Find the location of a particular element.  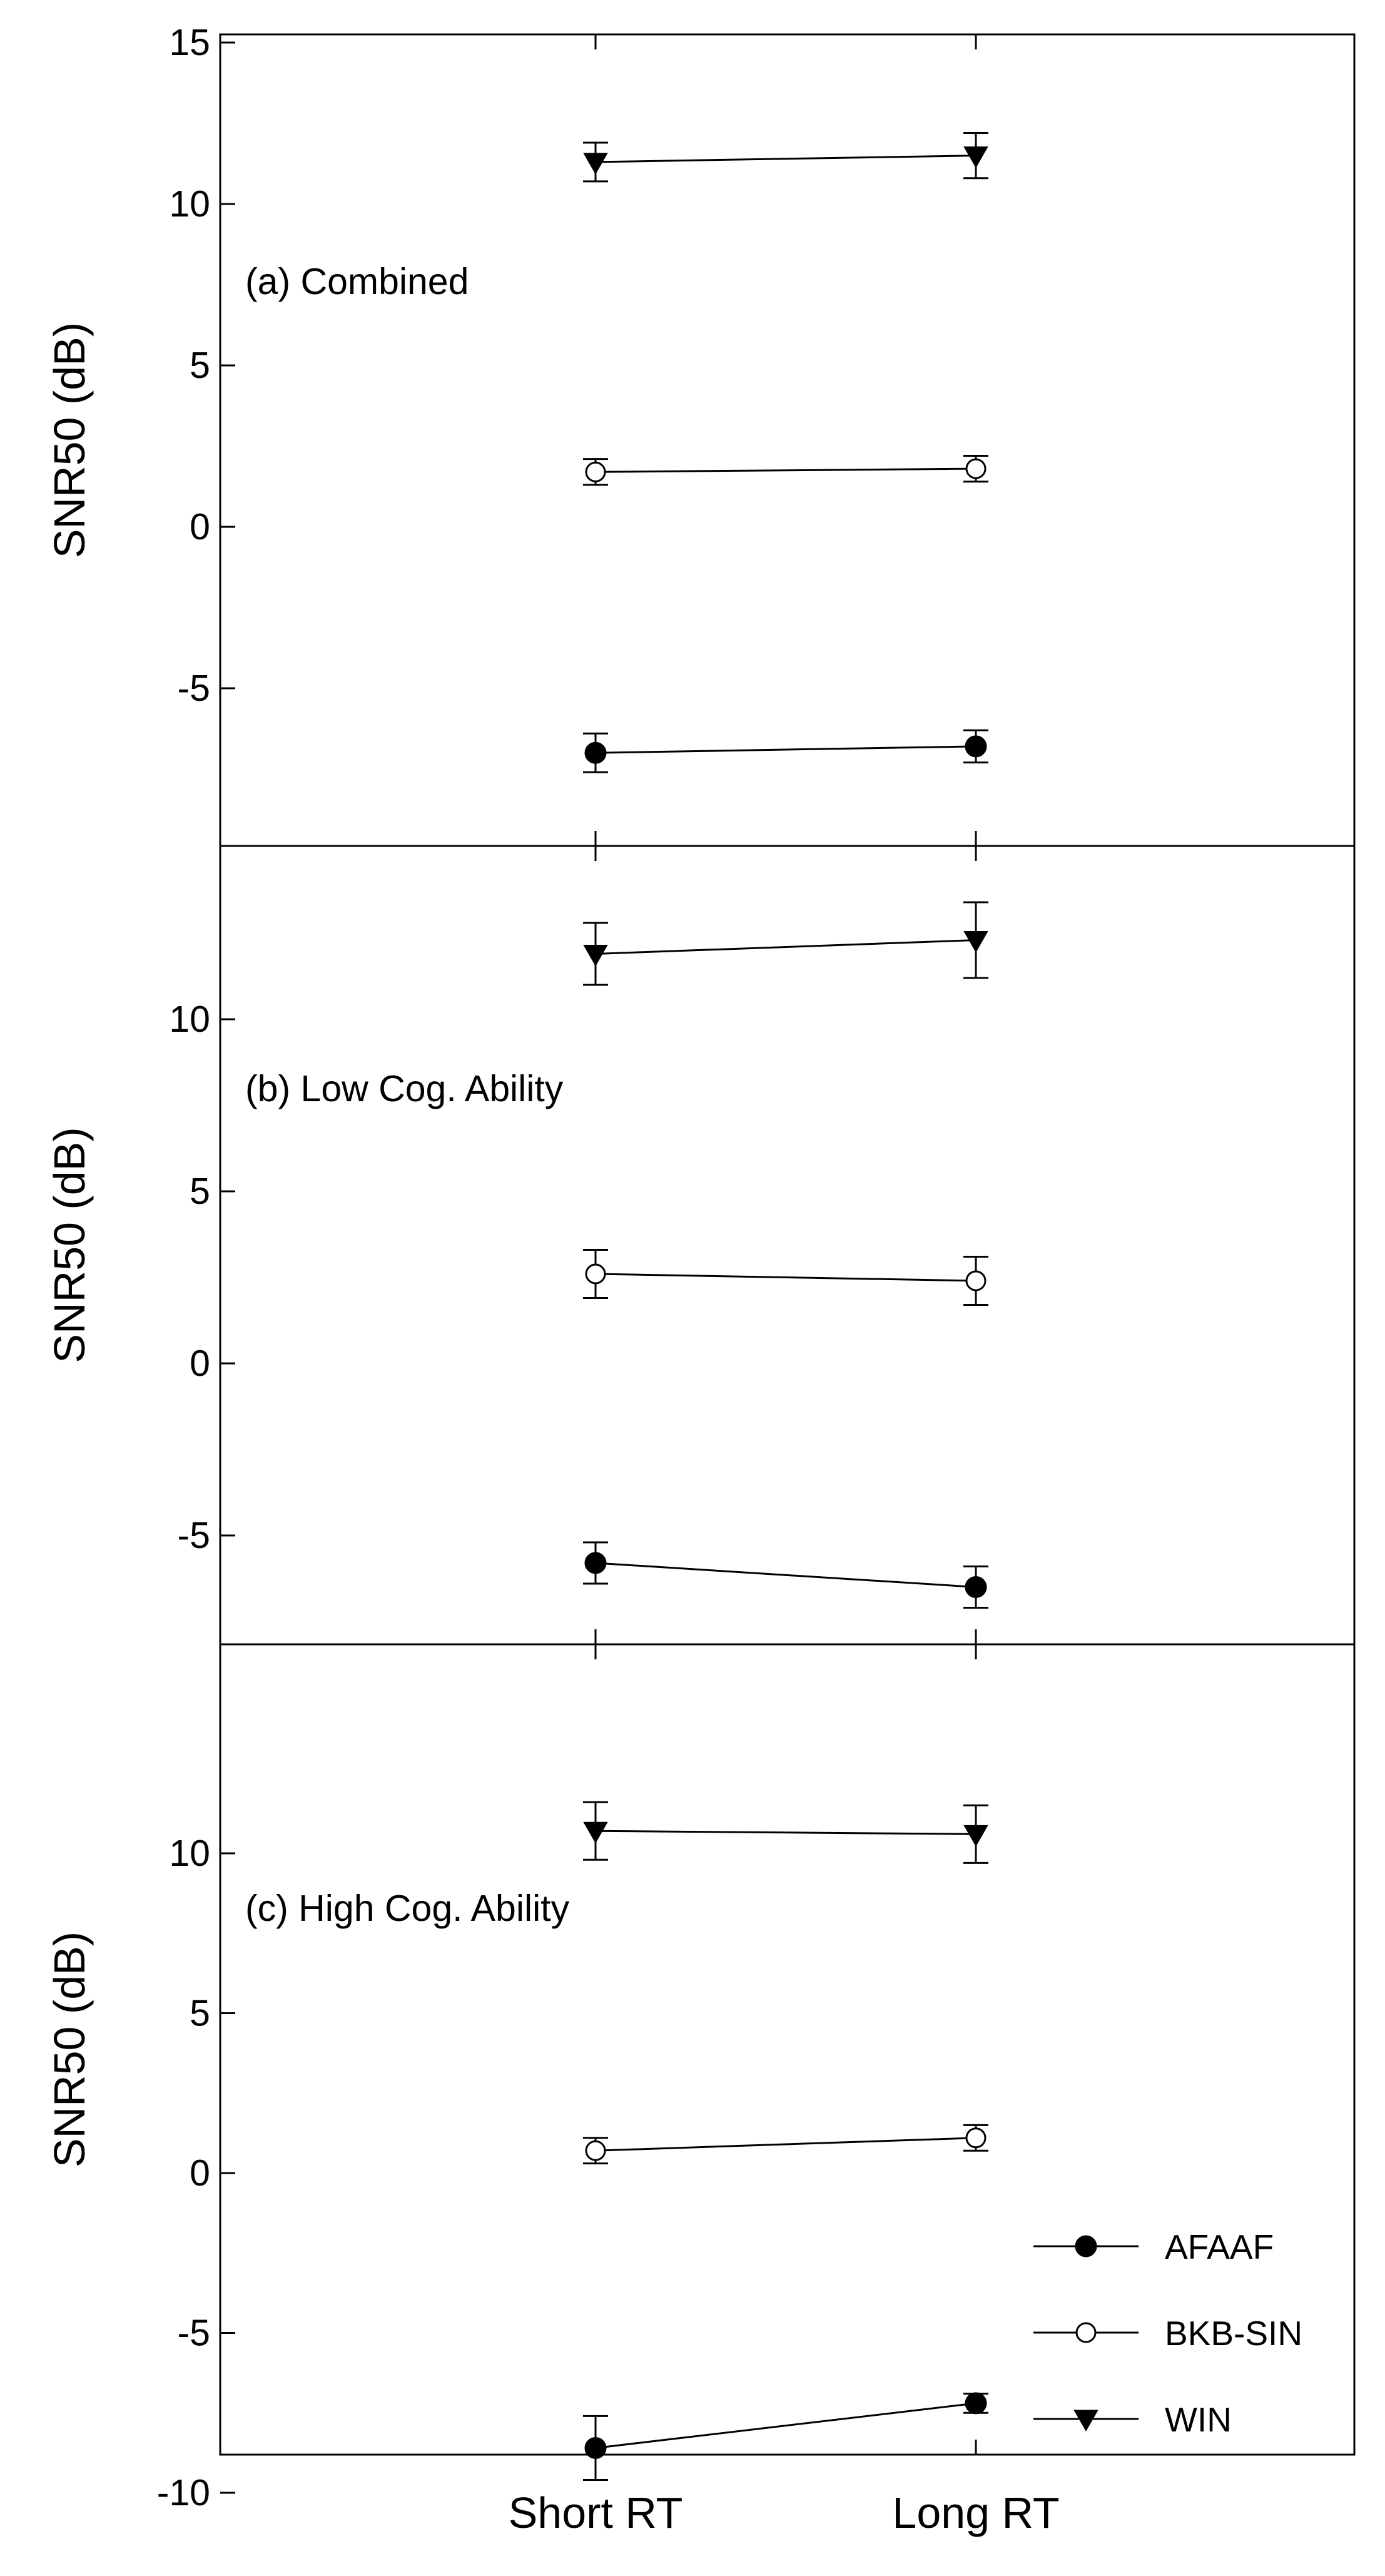

panel-label: (b) Low Cog. Ability is located at coordinates (405, 1088).